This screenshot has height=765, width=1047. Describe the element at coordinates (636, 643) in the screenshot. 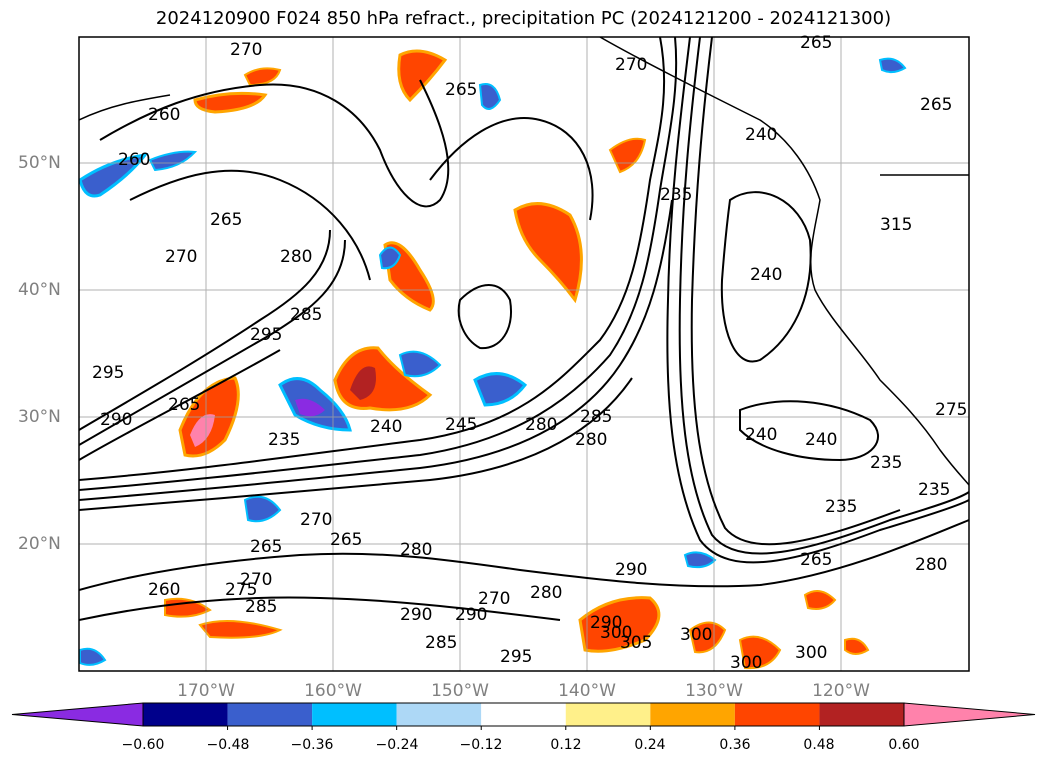

I see `contour-label: 305` at that location.